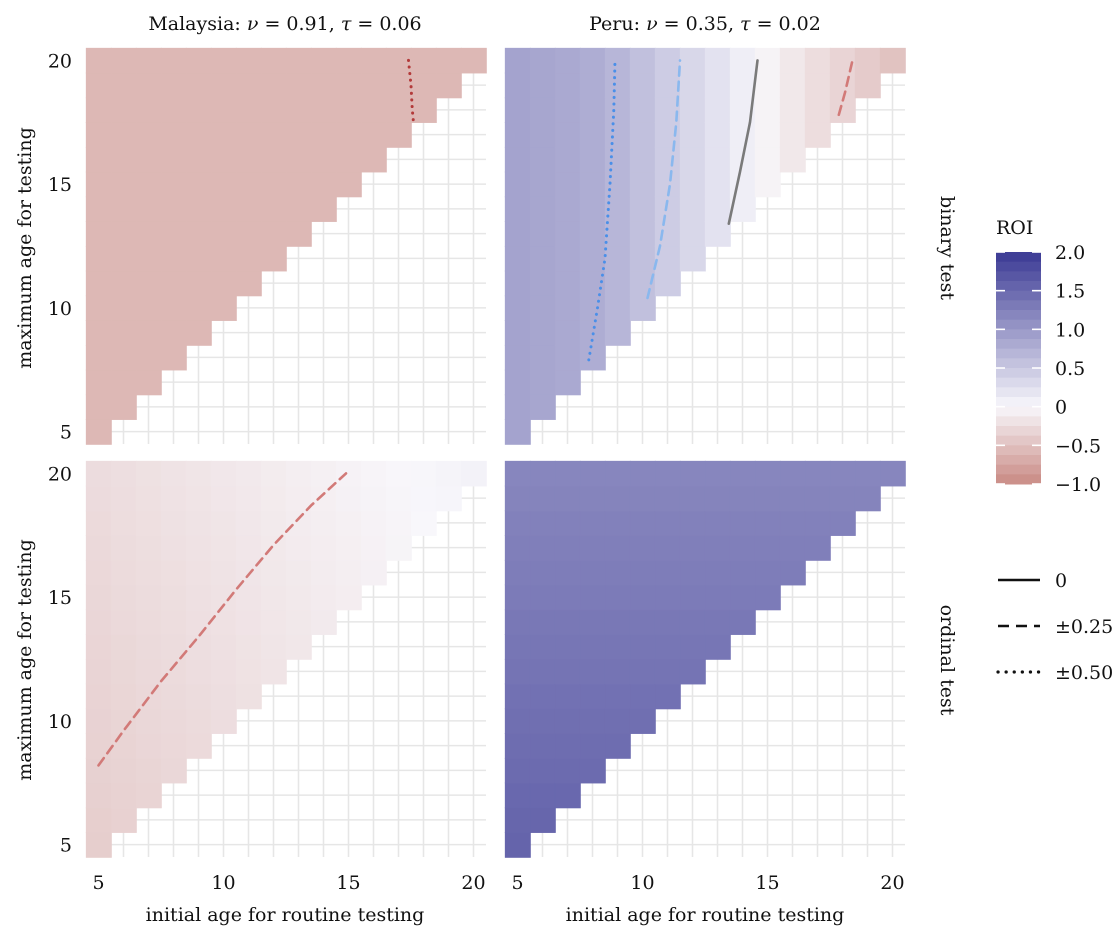 The width and height of the screenshot is (1117, 928). What do you see at coordinates (1018, 353) in the screenshot?
I see `colorbar-segment` at bounding box center [1018, 353].